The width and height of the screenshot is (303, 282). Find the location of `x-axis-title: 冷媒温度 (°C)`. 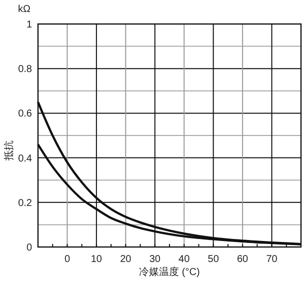

x-axis-title: 冷媒温度 (°C) is located at coordinates (169, 272).